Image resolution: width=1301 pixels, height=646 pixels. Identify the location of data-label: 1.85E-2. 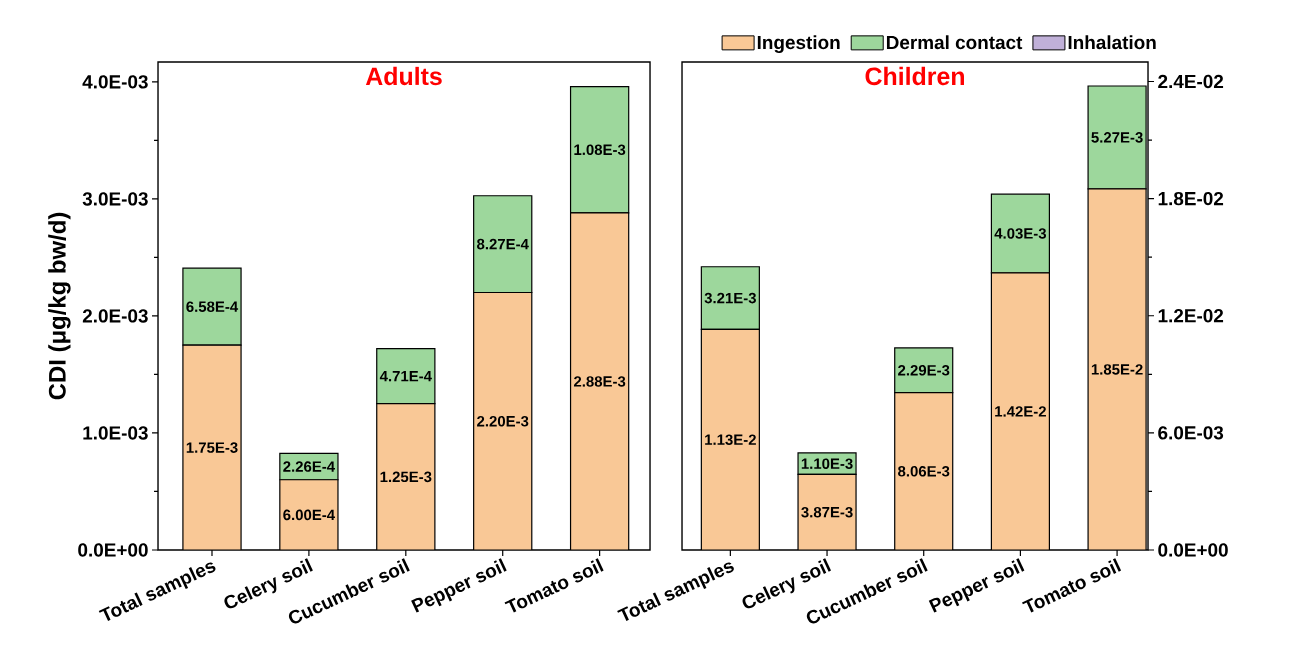
(1117, 369).